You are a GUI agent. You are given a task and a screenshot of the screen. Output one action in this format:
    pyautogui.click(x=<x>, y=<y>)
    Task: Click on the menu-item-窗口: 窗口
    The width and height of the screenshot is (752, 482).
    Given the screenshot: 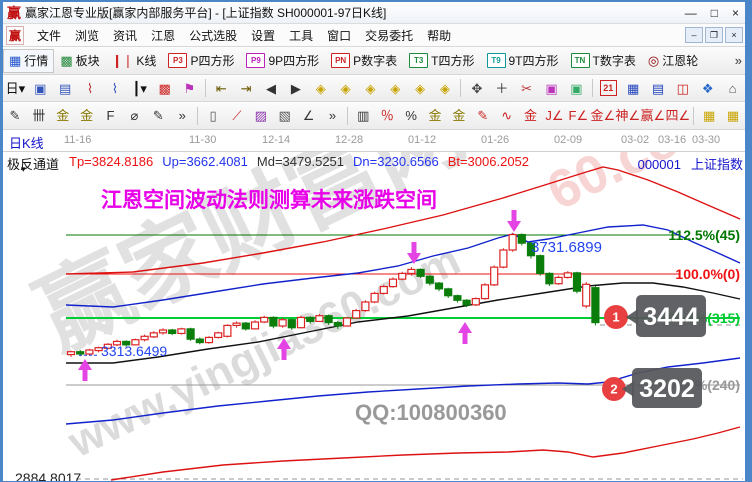 What is the action you would take?
    pyautogui.click(x=339, y=35)
    